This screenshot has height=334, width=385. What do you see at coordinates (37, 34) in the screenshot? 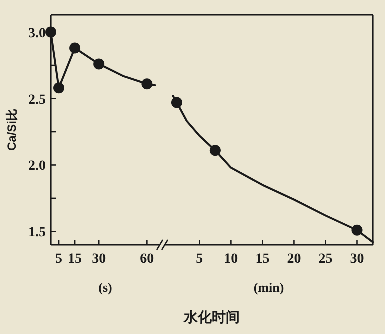
I see `y-tick-label: 3.0` at bounding box center [37, 34].